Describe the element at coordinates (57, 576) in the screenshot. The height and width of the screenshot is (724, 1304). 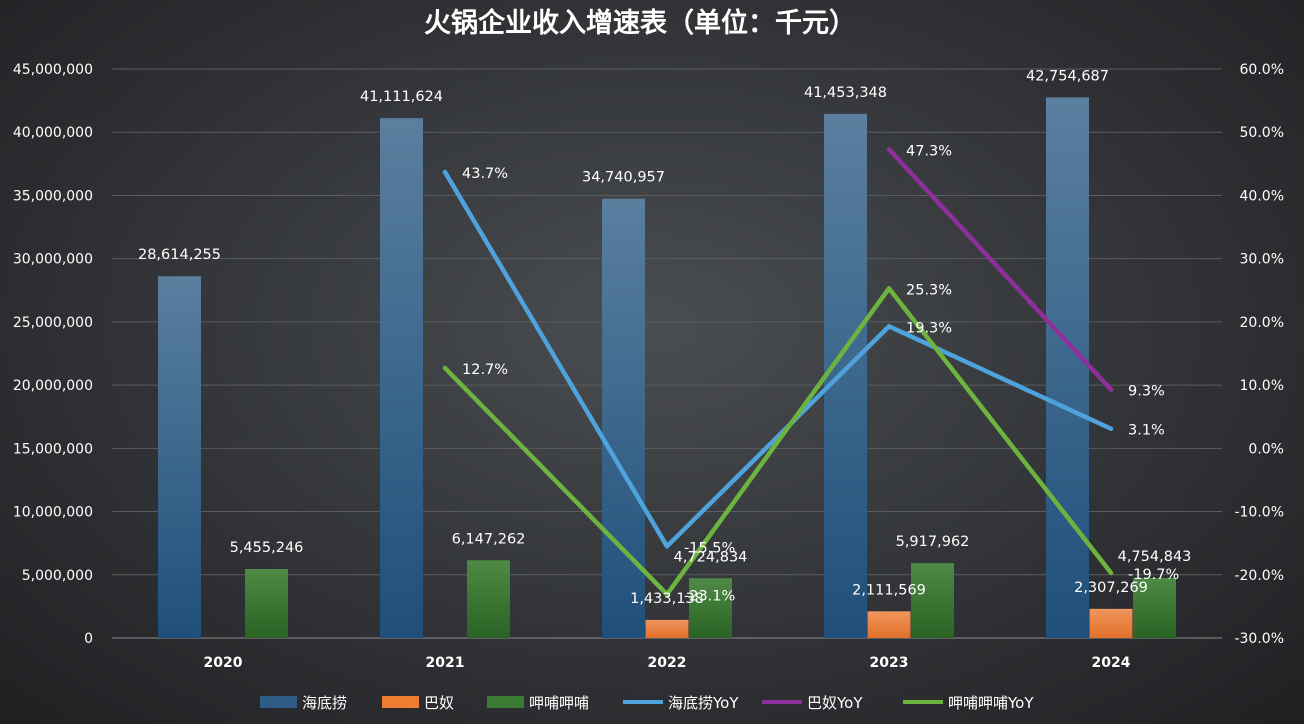
I see `y-tick-label: 5,000,000` at that location.